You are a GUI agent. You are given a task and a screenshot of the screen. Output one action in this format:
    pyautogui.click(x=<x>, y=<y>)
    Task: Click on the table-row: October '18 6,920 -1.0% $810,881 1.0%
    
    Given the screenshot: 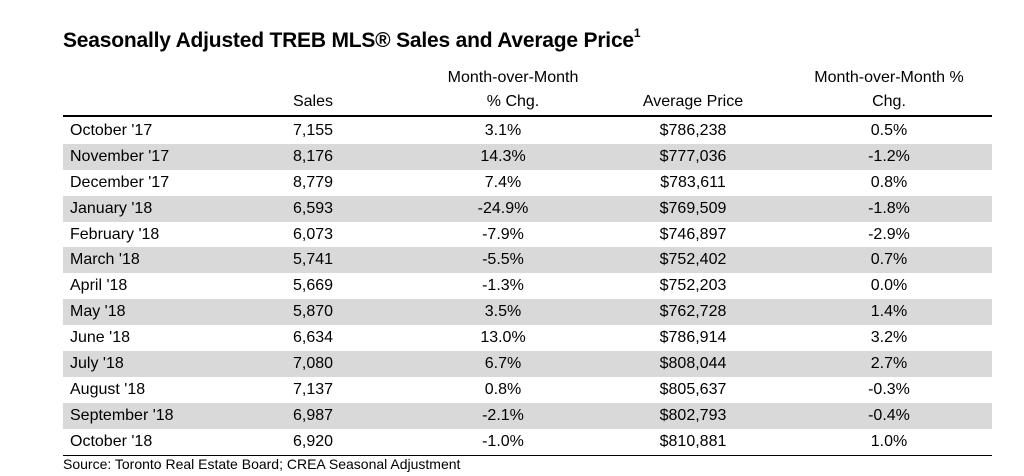 What is the action you would take?
    pyautogui.click(x=527, y=442)
    